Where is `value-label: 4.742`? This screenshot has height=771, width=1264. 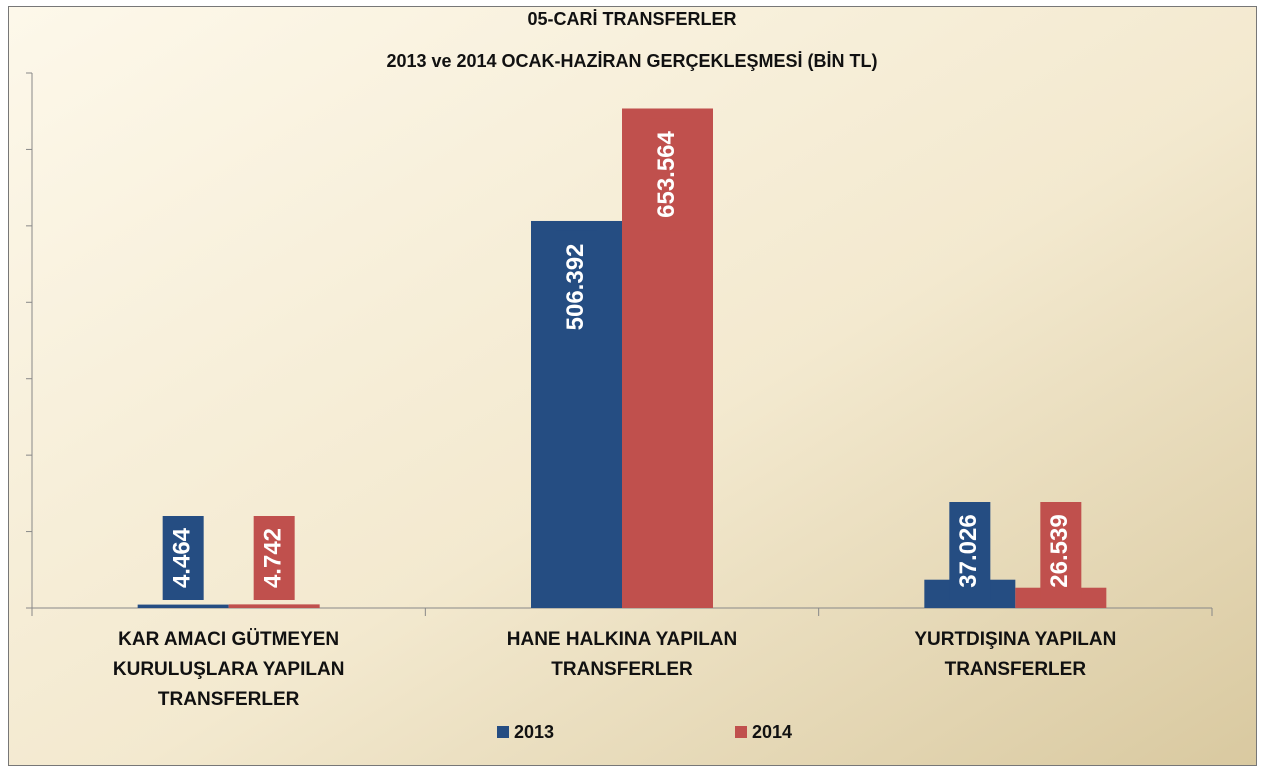 value-label: 4.742 is located at coordinates (273, 558).